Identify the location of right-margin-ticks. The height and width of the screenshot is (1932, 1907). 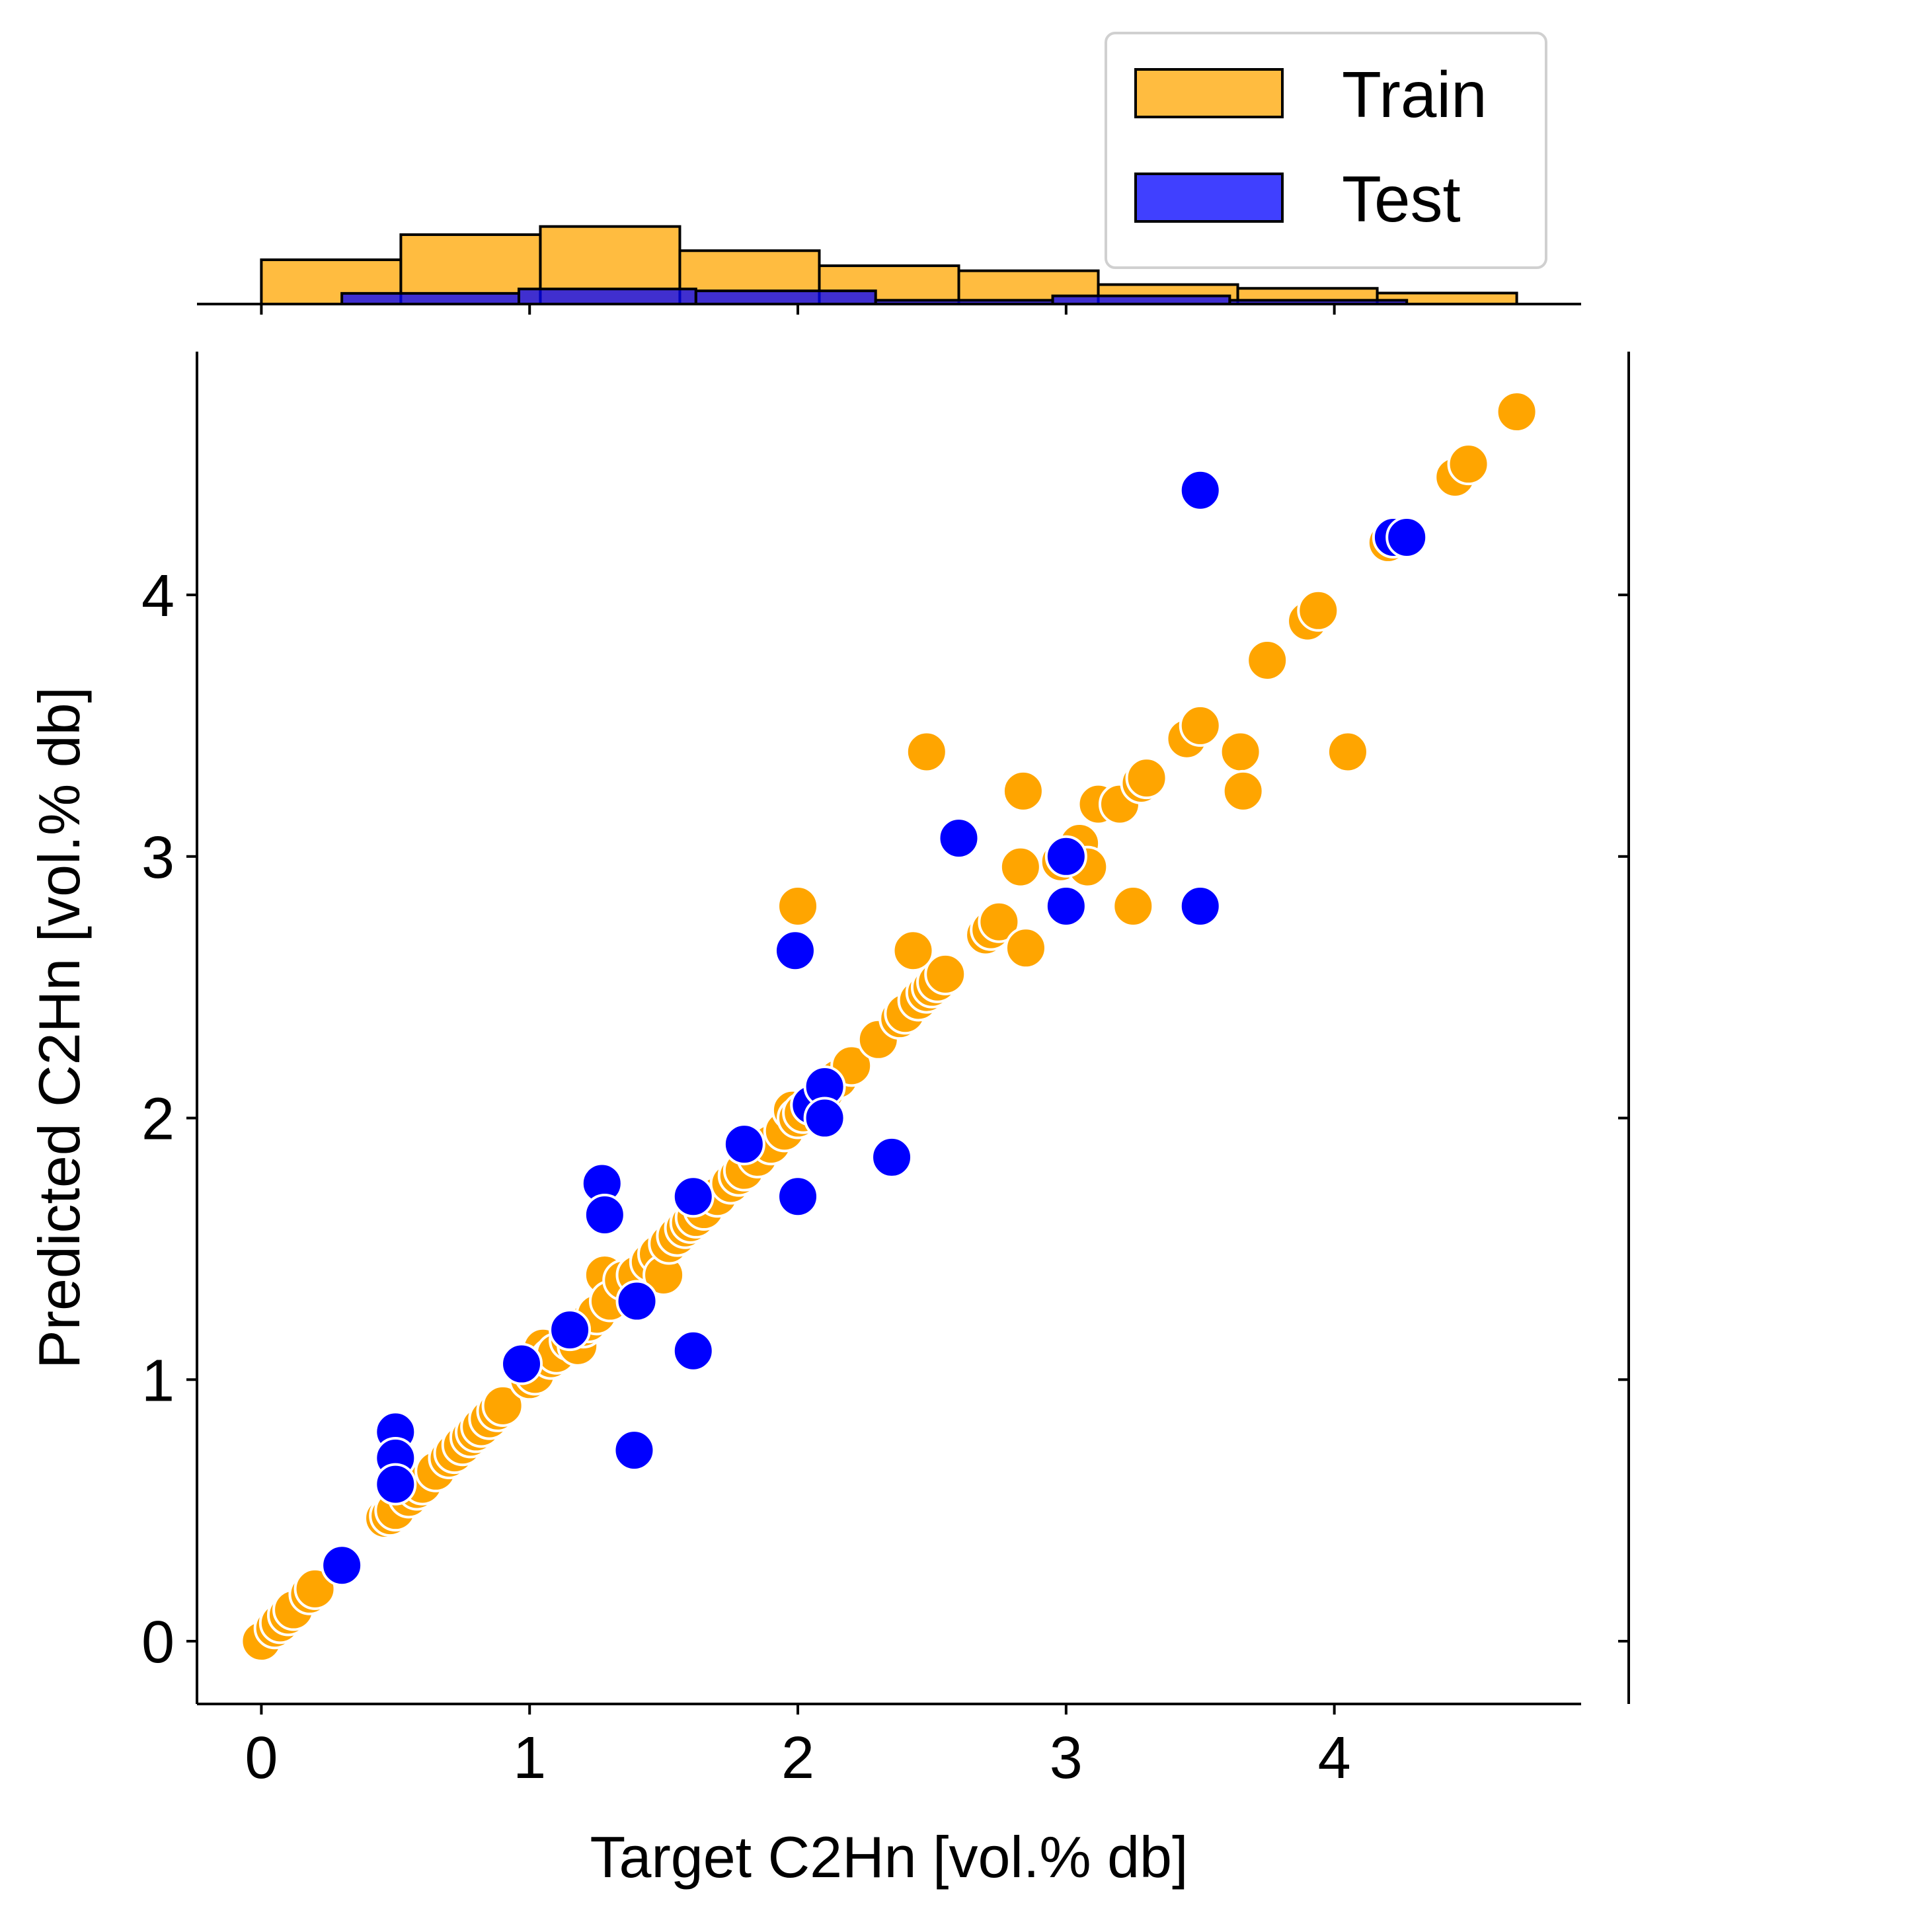
(1623, 1118).